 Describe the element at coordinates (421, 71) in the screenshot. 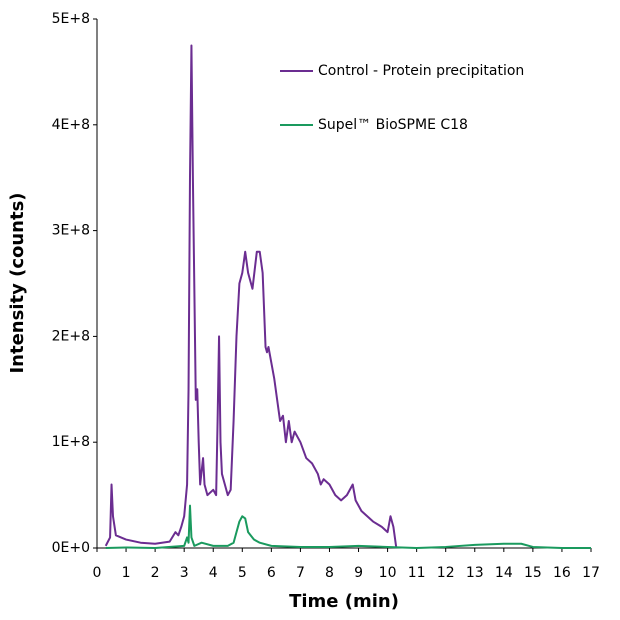

I see `legend-label: Control - Protein precipitation` at that location.